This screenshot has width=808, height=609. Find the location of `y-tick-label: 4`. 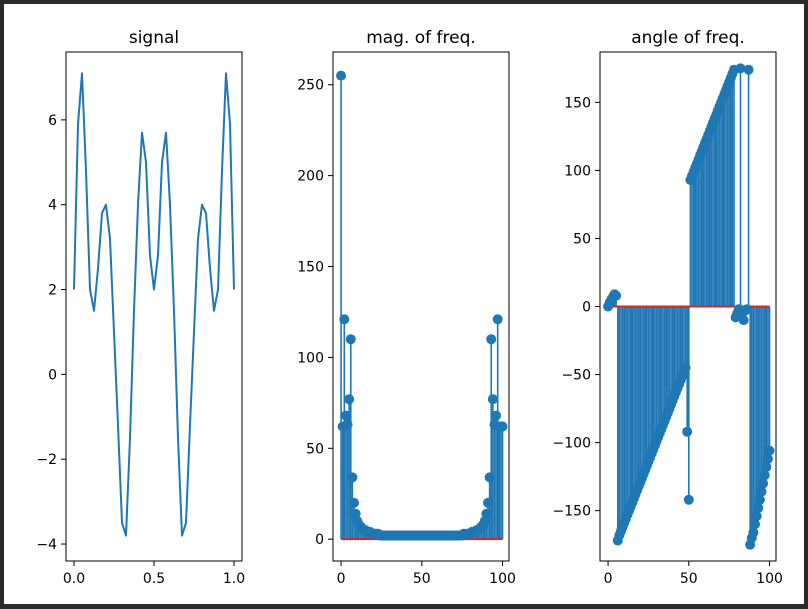

y-tick-label: 4 is located at coordinates (52, 206).